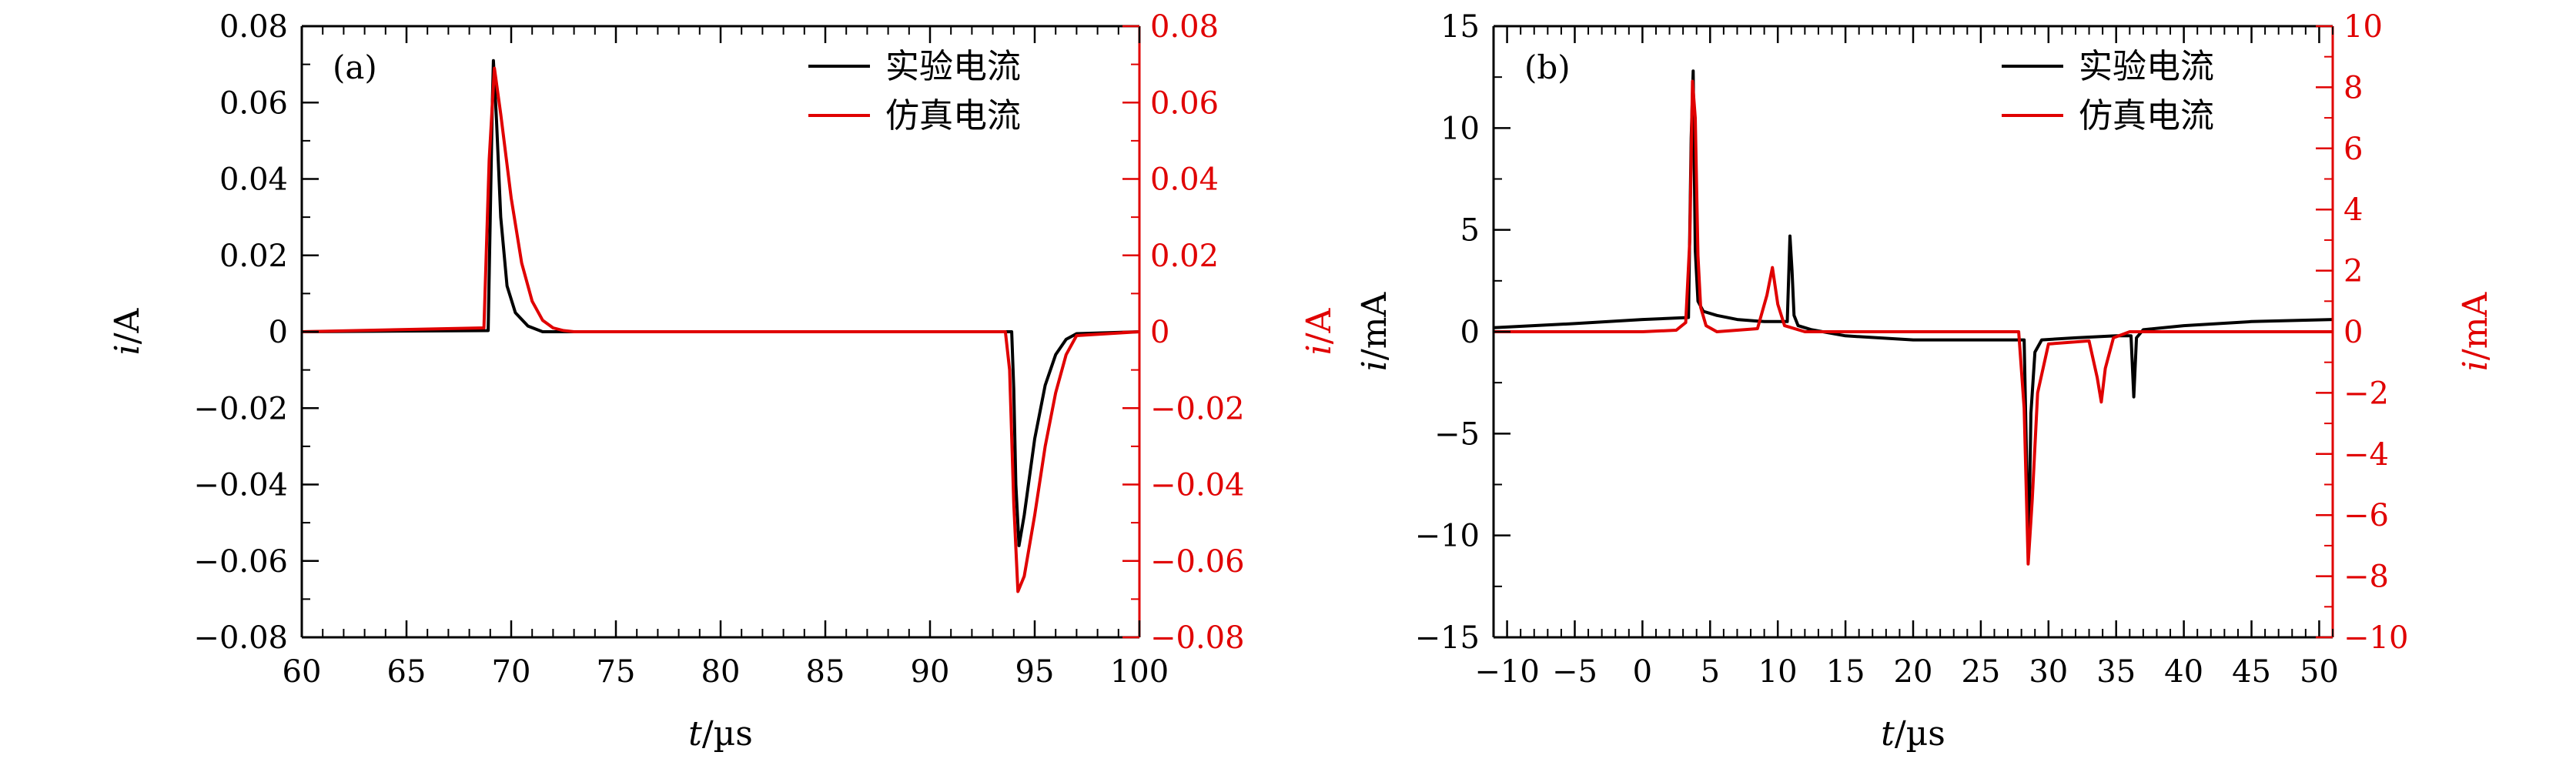 The width and height of the screenshot is (2576, 762). I want to click on y-left-tick-label: −0.06, so click(240, 562).